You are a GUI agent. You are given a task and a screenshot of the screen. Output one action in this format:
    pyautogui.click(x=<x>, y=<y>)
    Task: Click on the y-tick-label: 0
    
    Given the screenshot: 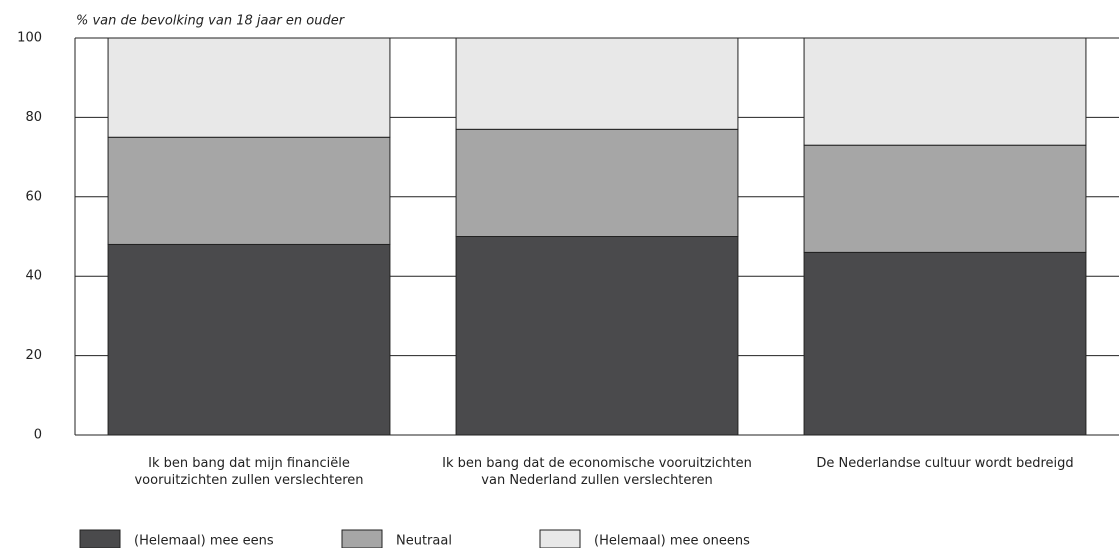 What is the action you would take?
    pyautogui.click(x=38, y=435)
    